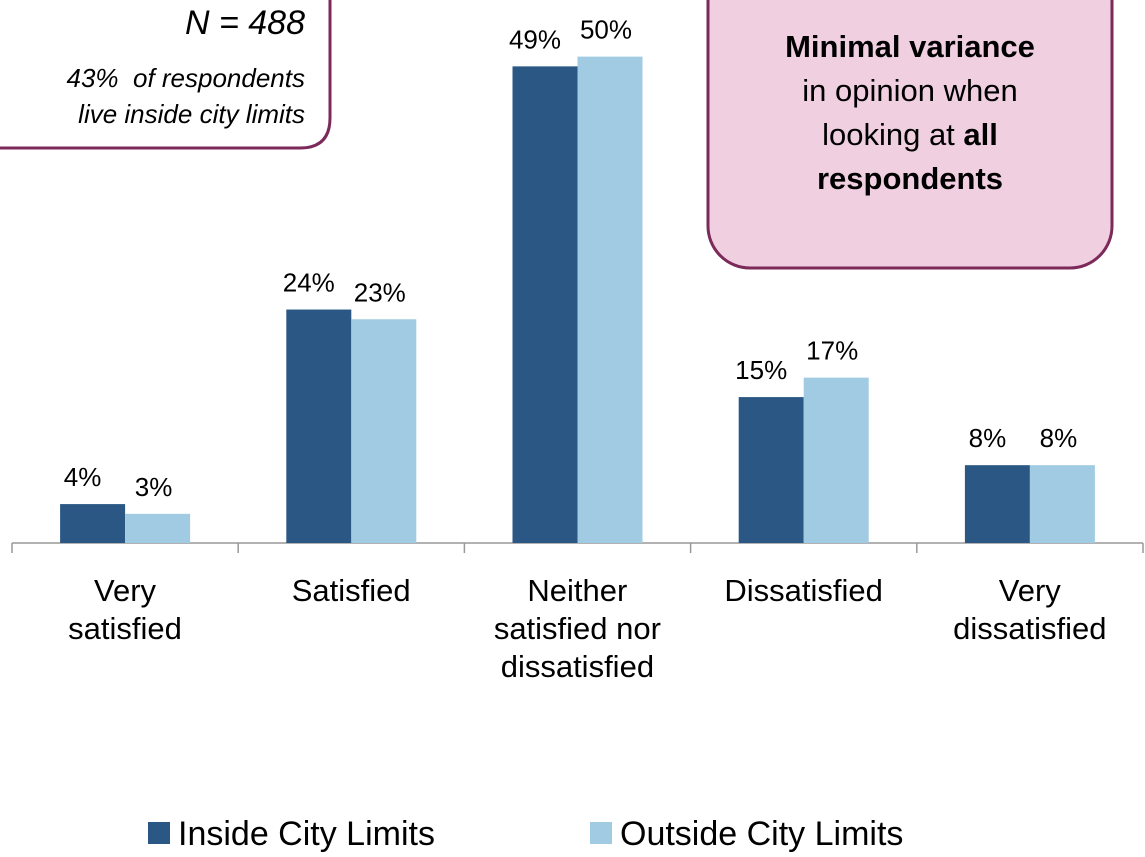 The height and width of the screenshot is (857, 1145). What do you see at coordinates (832, 351) in the screenshot?
I see `value-label: 17%` at bounding box center [832, 351].